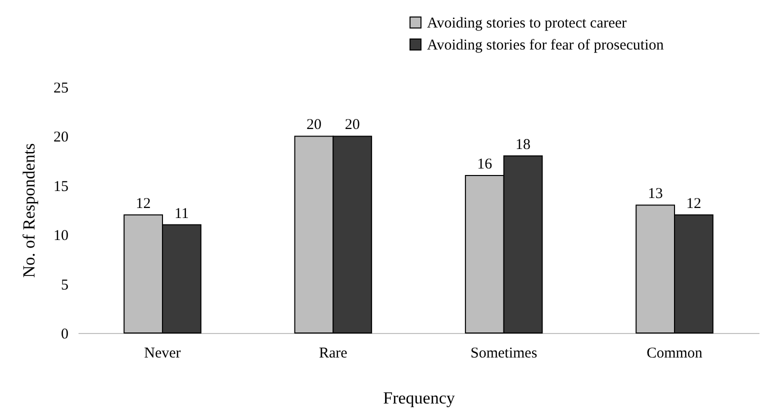 This screenshot has width=779, height=414. I want to click on legend-label: Avoiding stories to protect career, so click(527, 24).